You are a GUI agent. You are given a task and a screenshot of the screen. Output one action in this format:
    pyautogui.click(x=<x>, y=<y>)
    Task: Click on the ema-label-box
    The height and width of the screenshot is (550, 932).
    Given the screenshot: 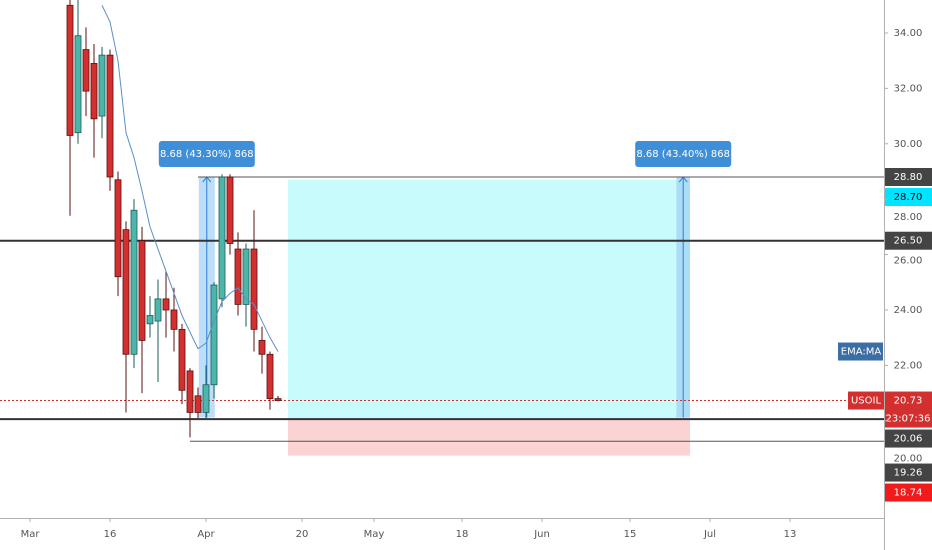 What is the action you would take?
    pyautogui.click(x=860, y=351)
    